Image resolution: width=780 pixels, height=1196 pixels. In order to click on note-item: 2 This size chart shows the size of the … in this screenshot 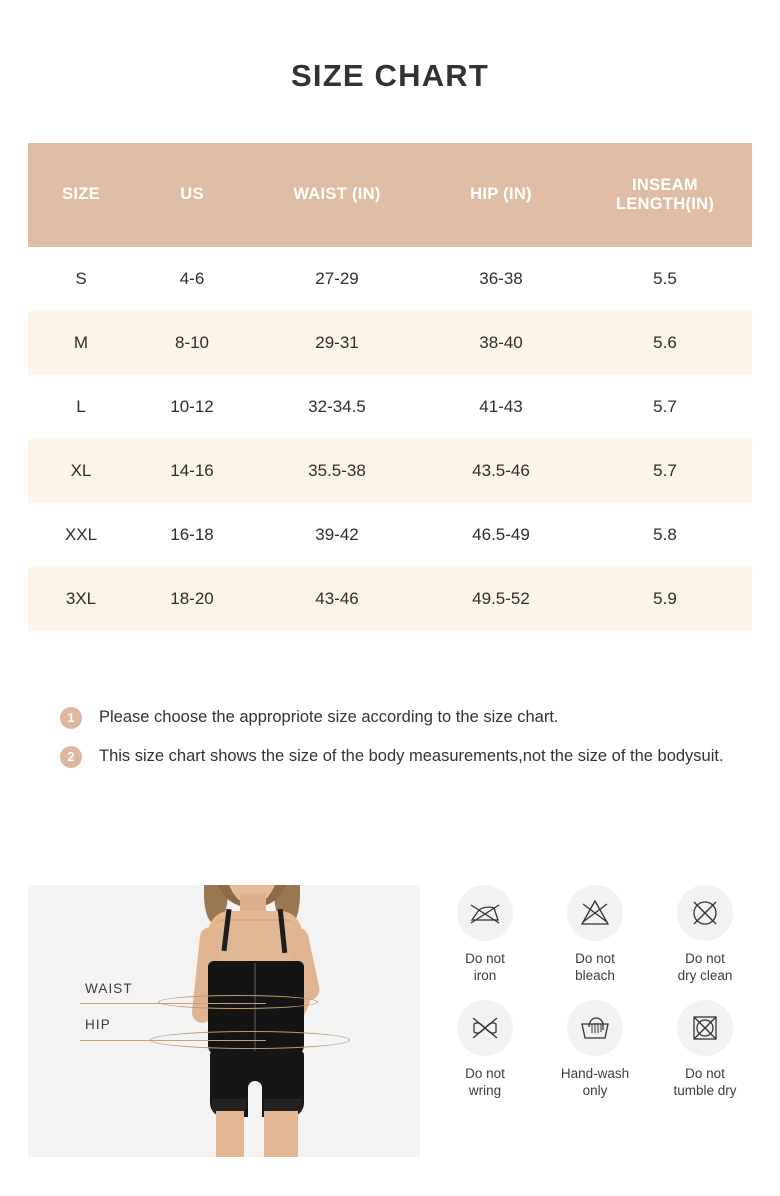, I will do `click(410, 756)`.